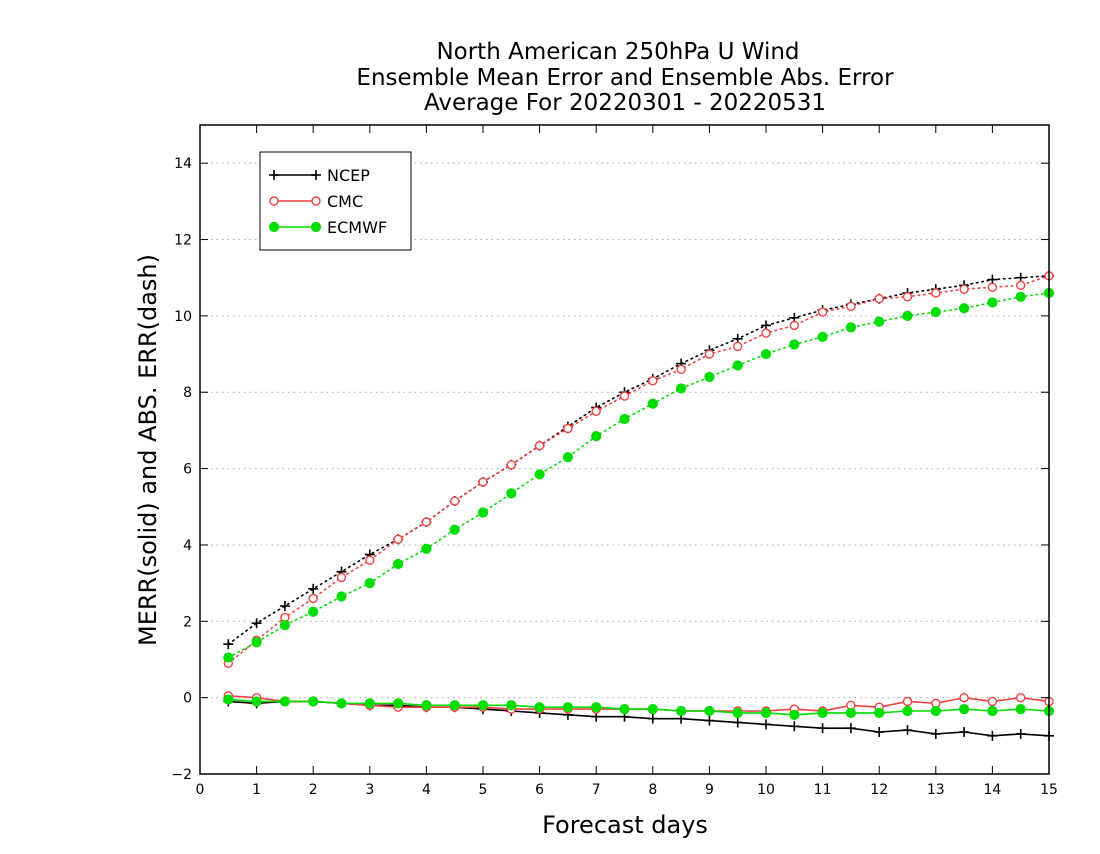  Describe the element at coordinates (181, 775) in the screenshot. I see `y-tick-label: −2` at that location.